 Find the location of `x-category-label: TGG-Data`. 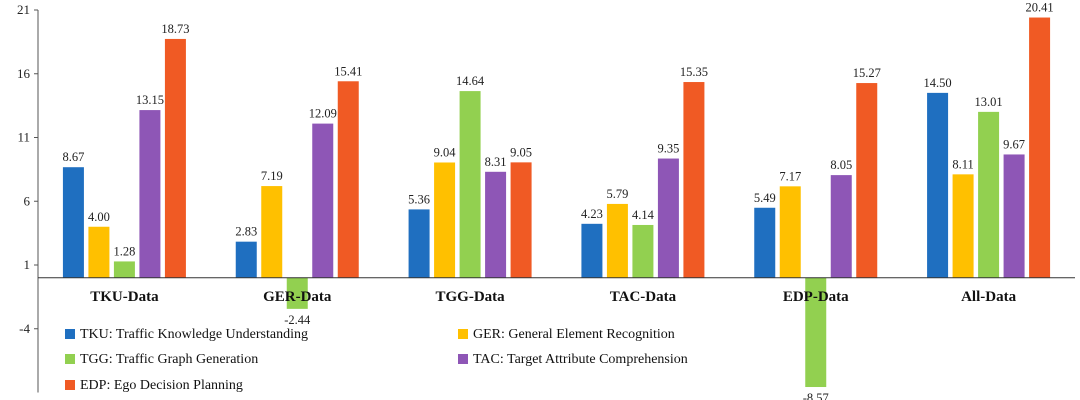

x-category-label: TGG-Data is located at coordinates (470, 297).